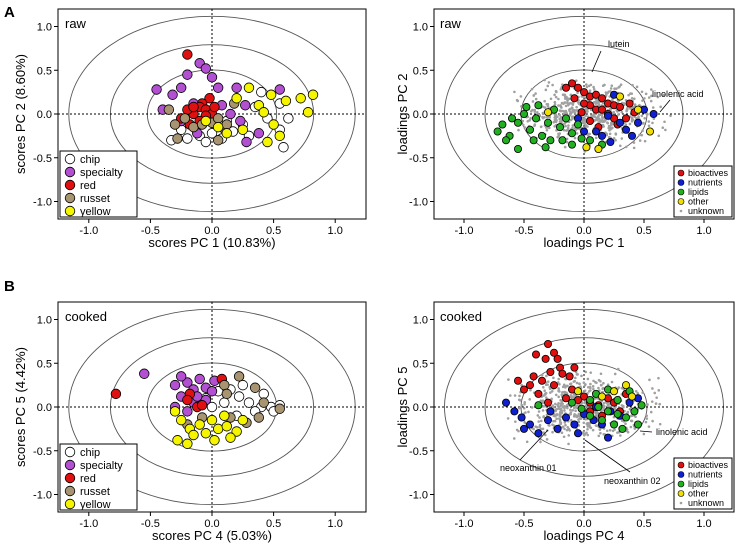  What do you see at coordinates (70, 159) in the screenshot?
I see `legend-marker-chip` at bounding box center [70, 159].